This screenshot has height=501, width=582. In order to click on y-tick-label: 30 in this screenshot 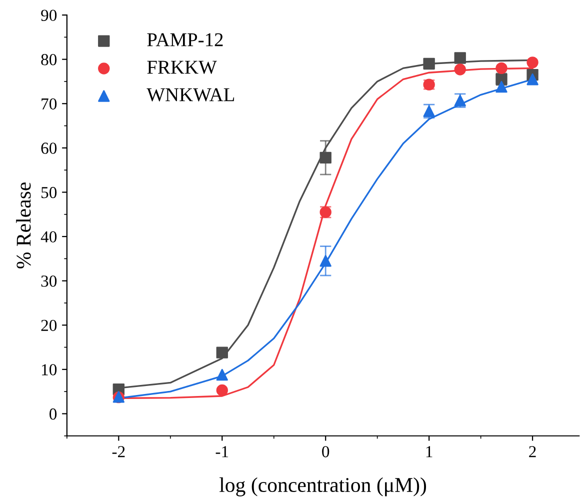, I will do `click(49, 281)`.